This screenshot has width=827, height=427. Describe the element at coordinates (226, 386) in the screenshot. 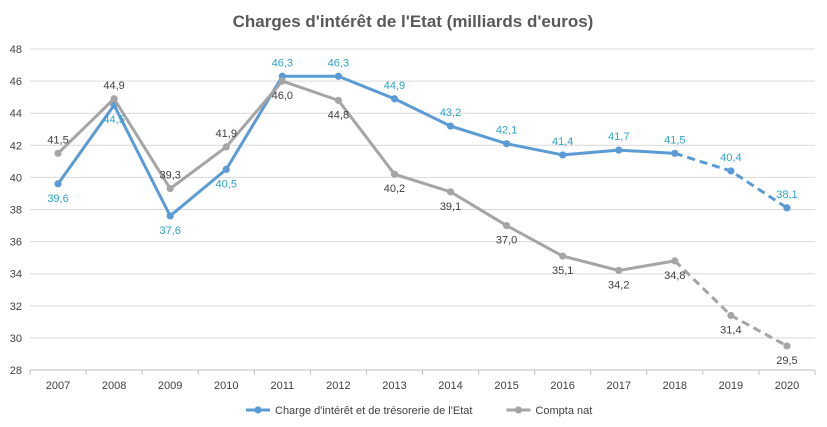

I see `x-tick-label: 2010` at that location.